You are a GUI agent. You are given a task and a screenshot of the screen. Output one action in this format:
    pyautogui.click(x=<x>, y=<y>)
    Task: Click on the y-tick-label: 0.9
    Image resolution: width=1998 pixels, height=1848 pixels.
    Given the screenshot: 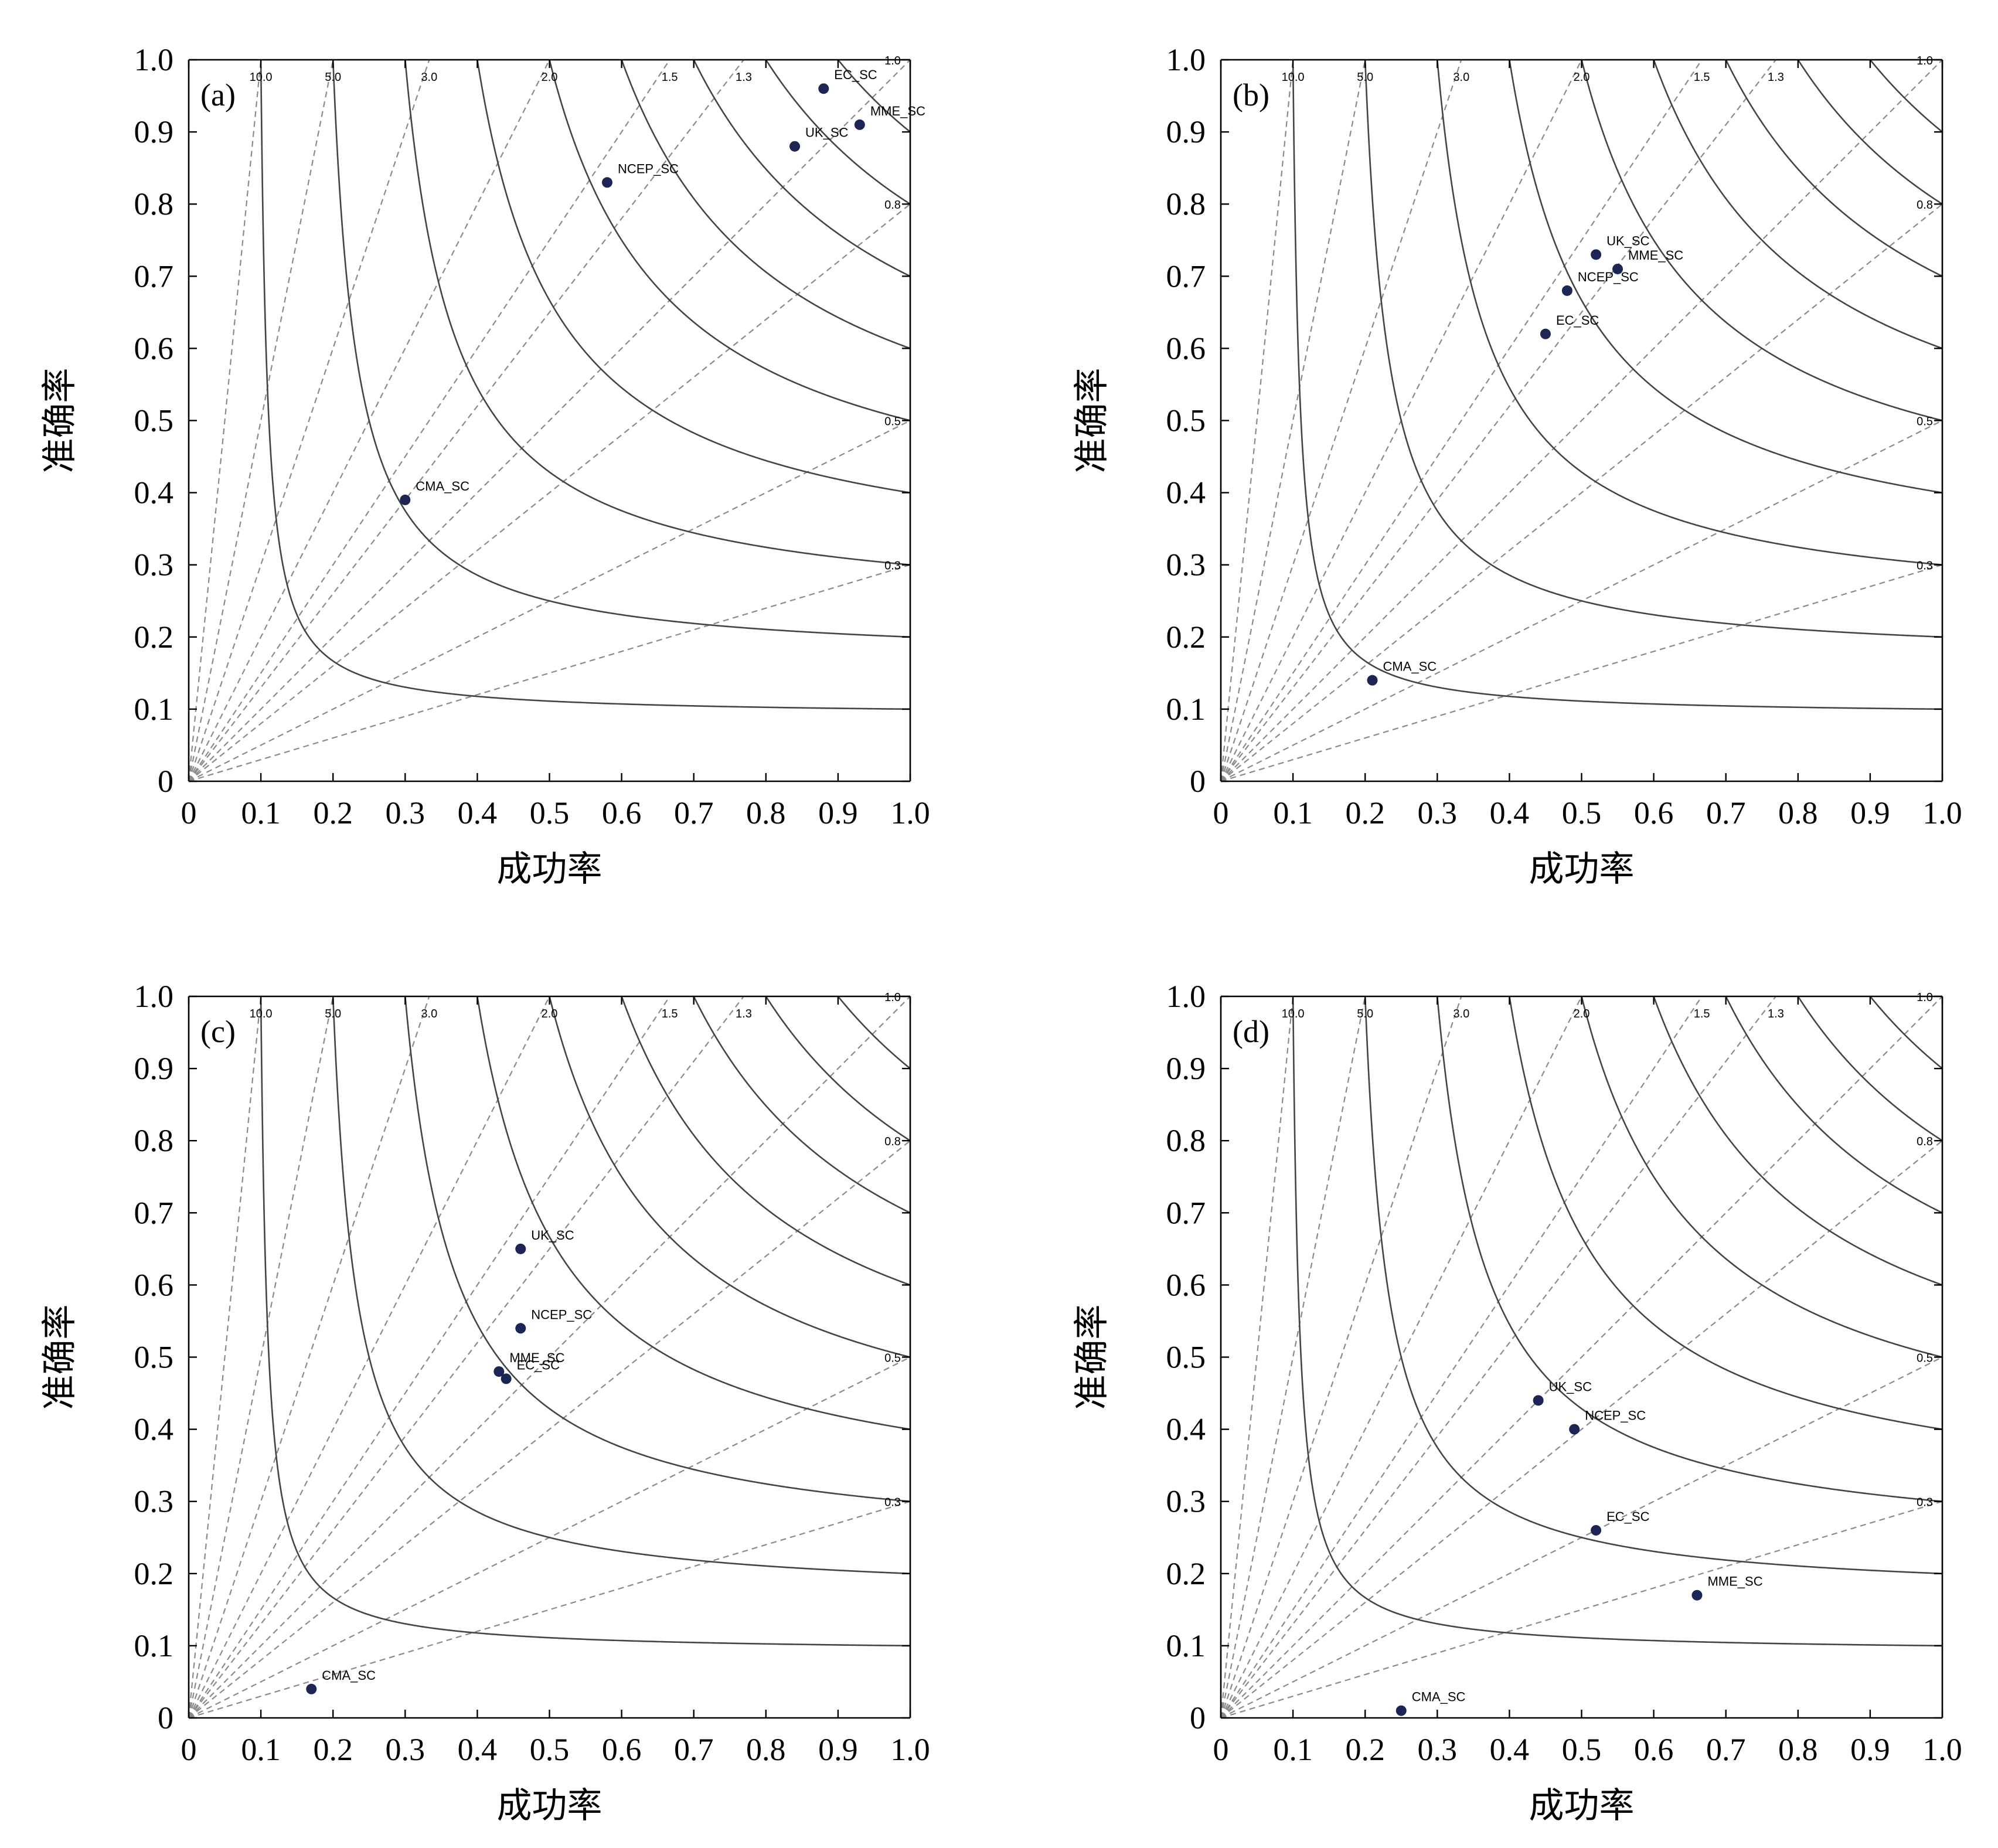 What is the action you would take?
    pyautogui.click(x=154, y=1068)
    